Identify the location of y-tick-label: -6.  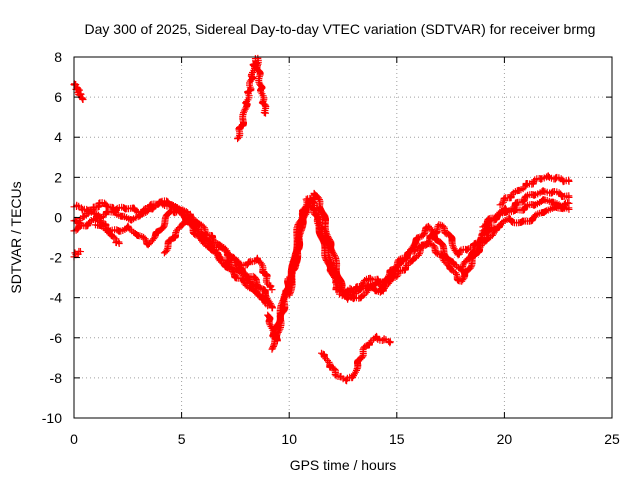
(56, 338).